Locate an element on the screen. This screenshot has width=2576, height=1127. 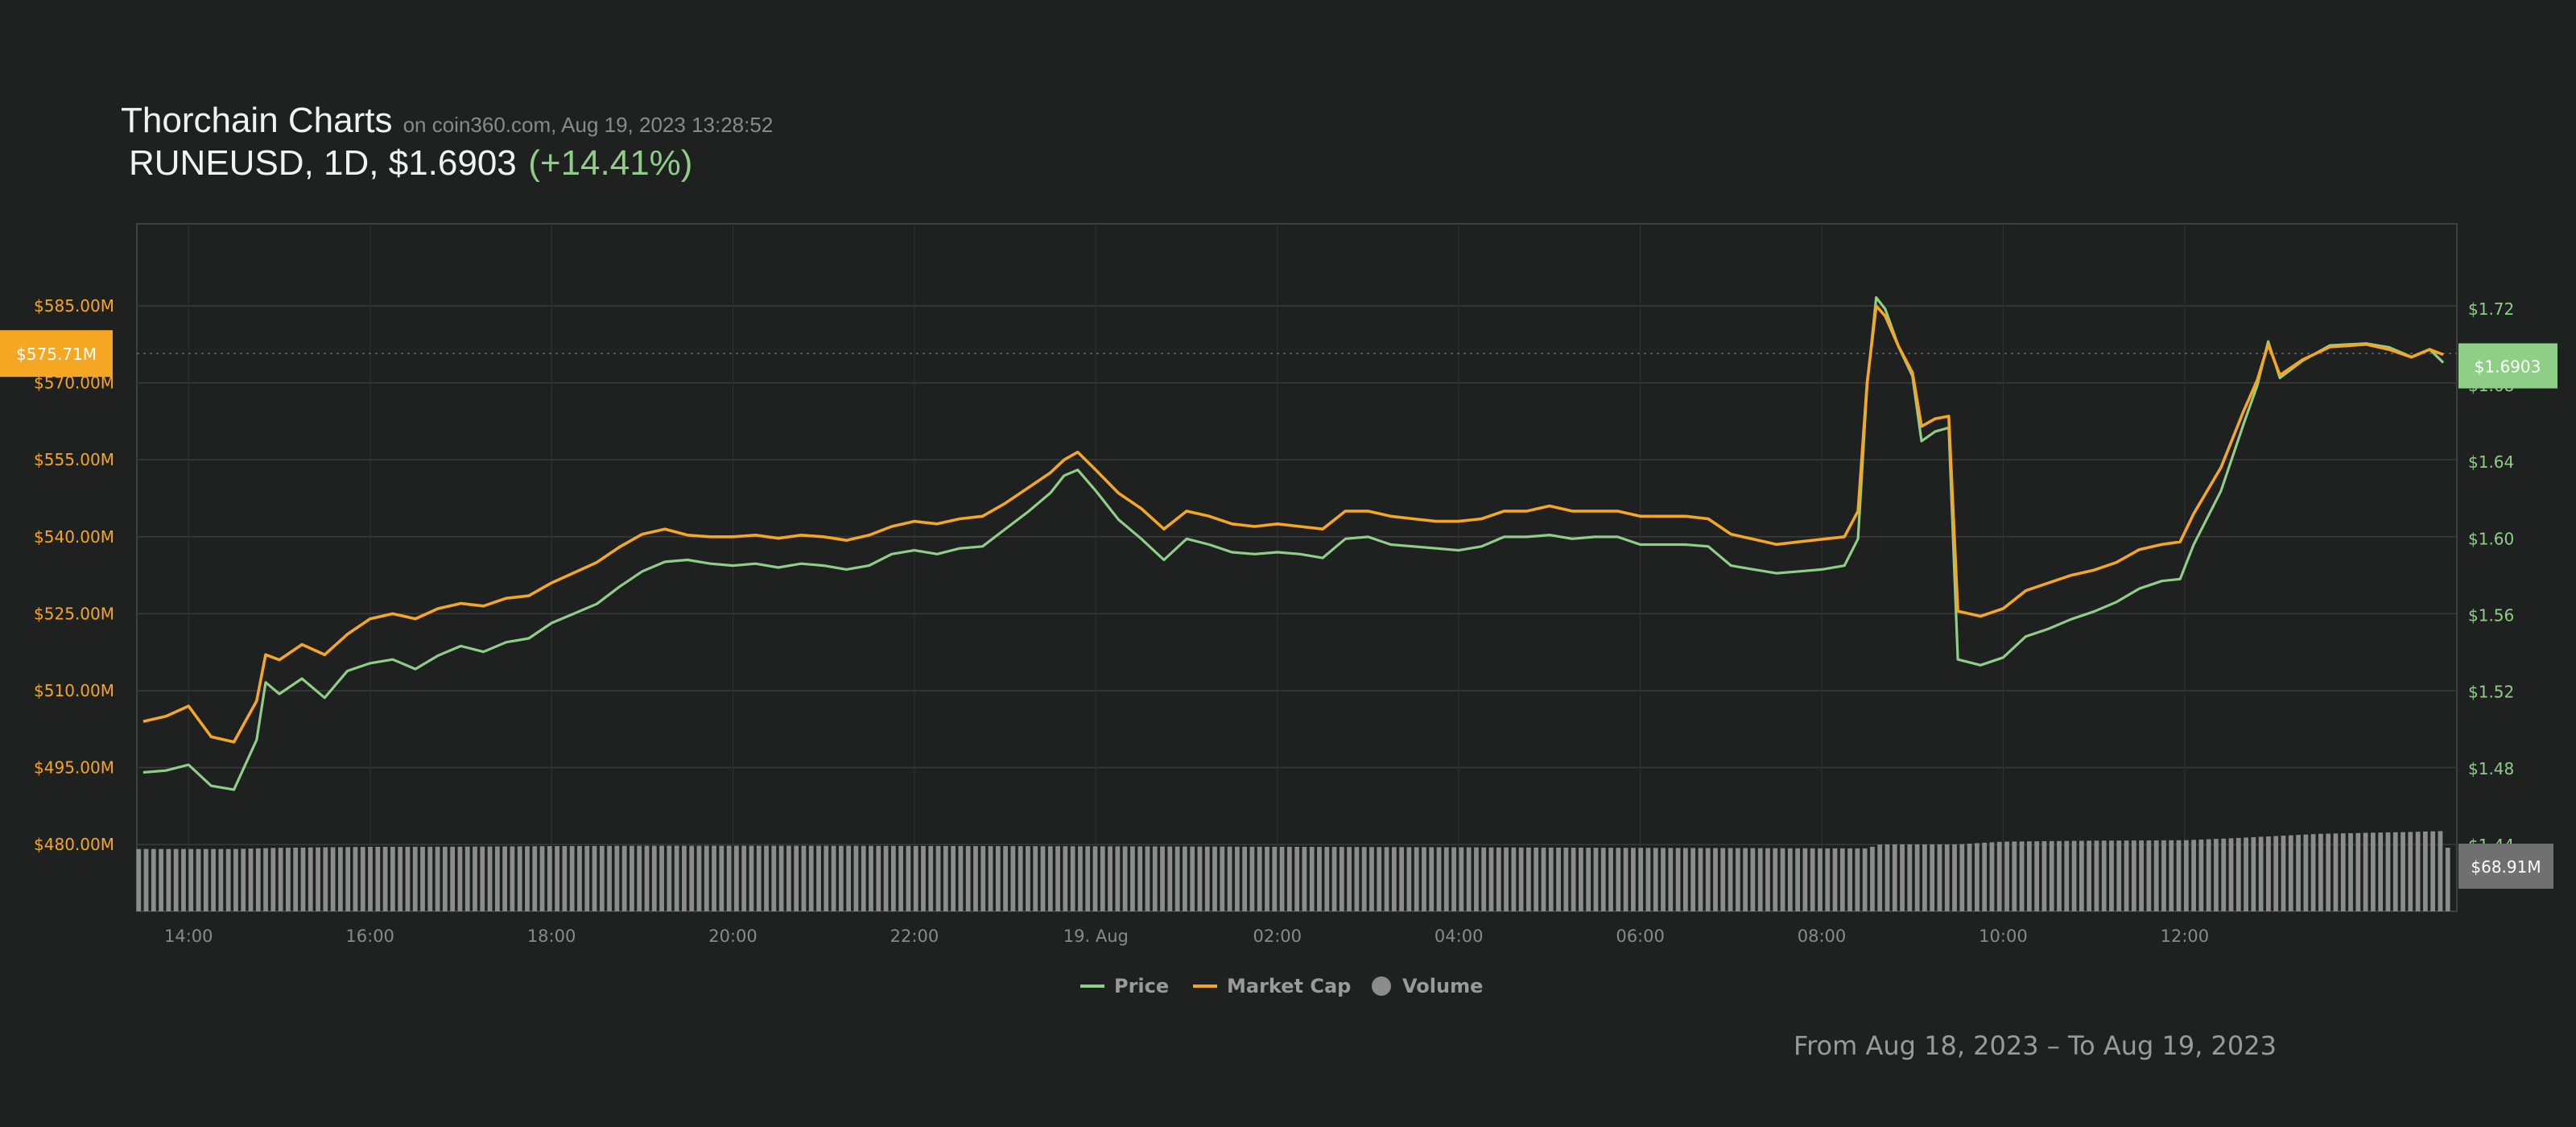
ticker-summary: RUNEUSD, 1D, $1.6903 is located at coordinates (323, 163).